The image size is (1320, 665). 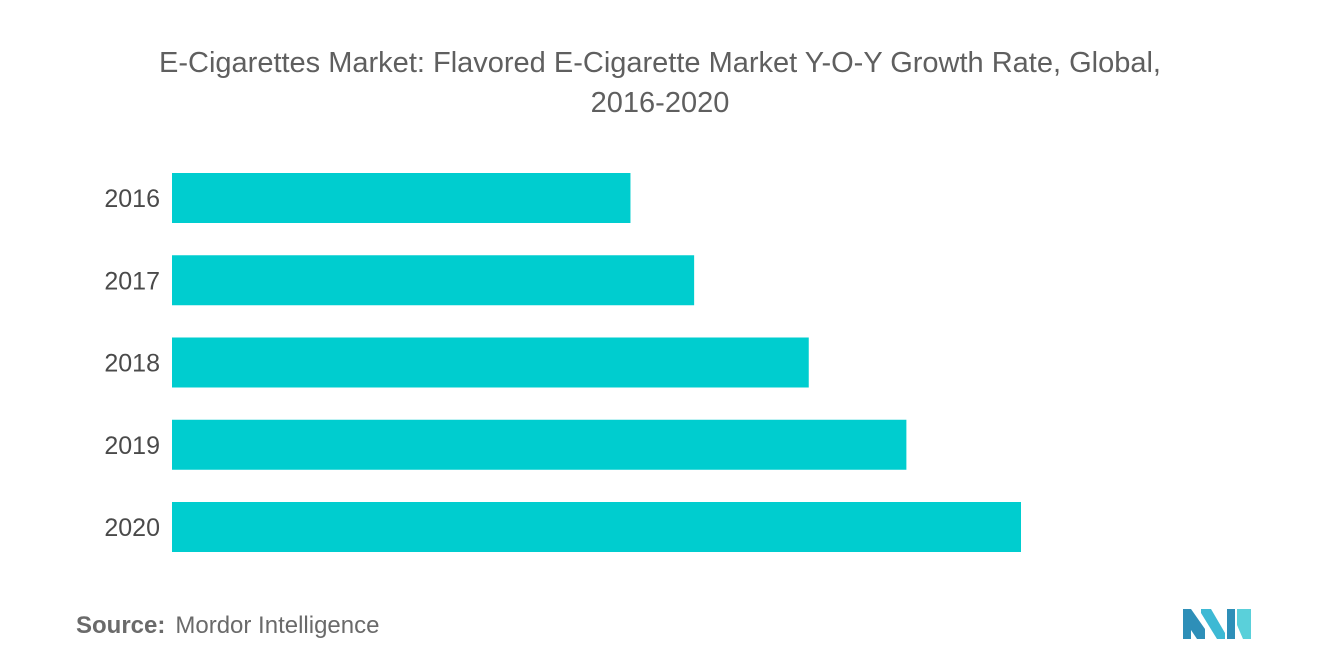 I want to click on bar-2018, so click(x=490, y=362).